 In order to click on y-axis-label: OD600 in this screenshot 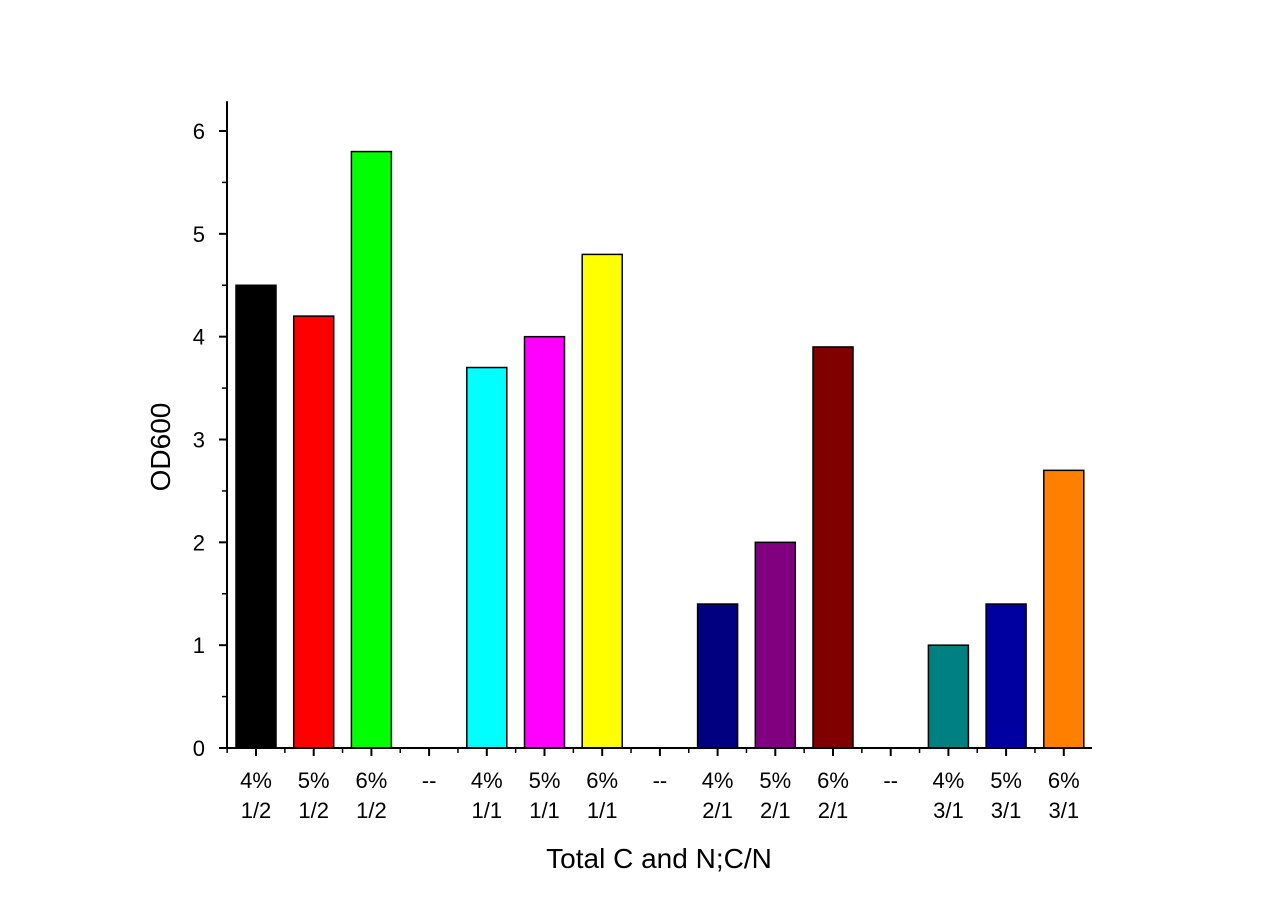, I will do `click(160, 447)`.